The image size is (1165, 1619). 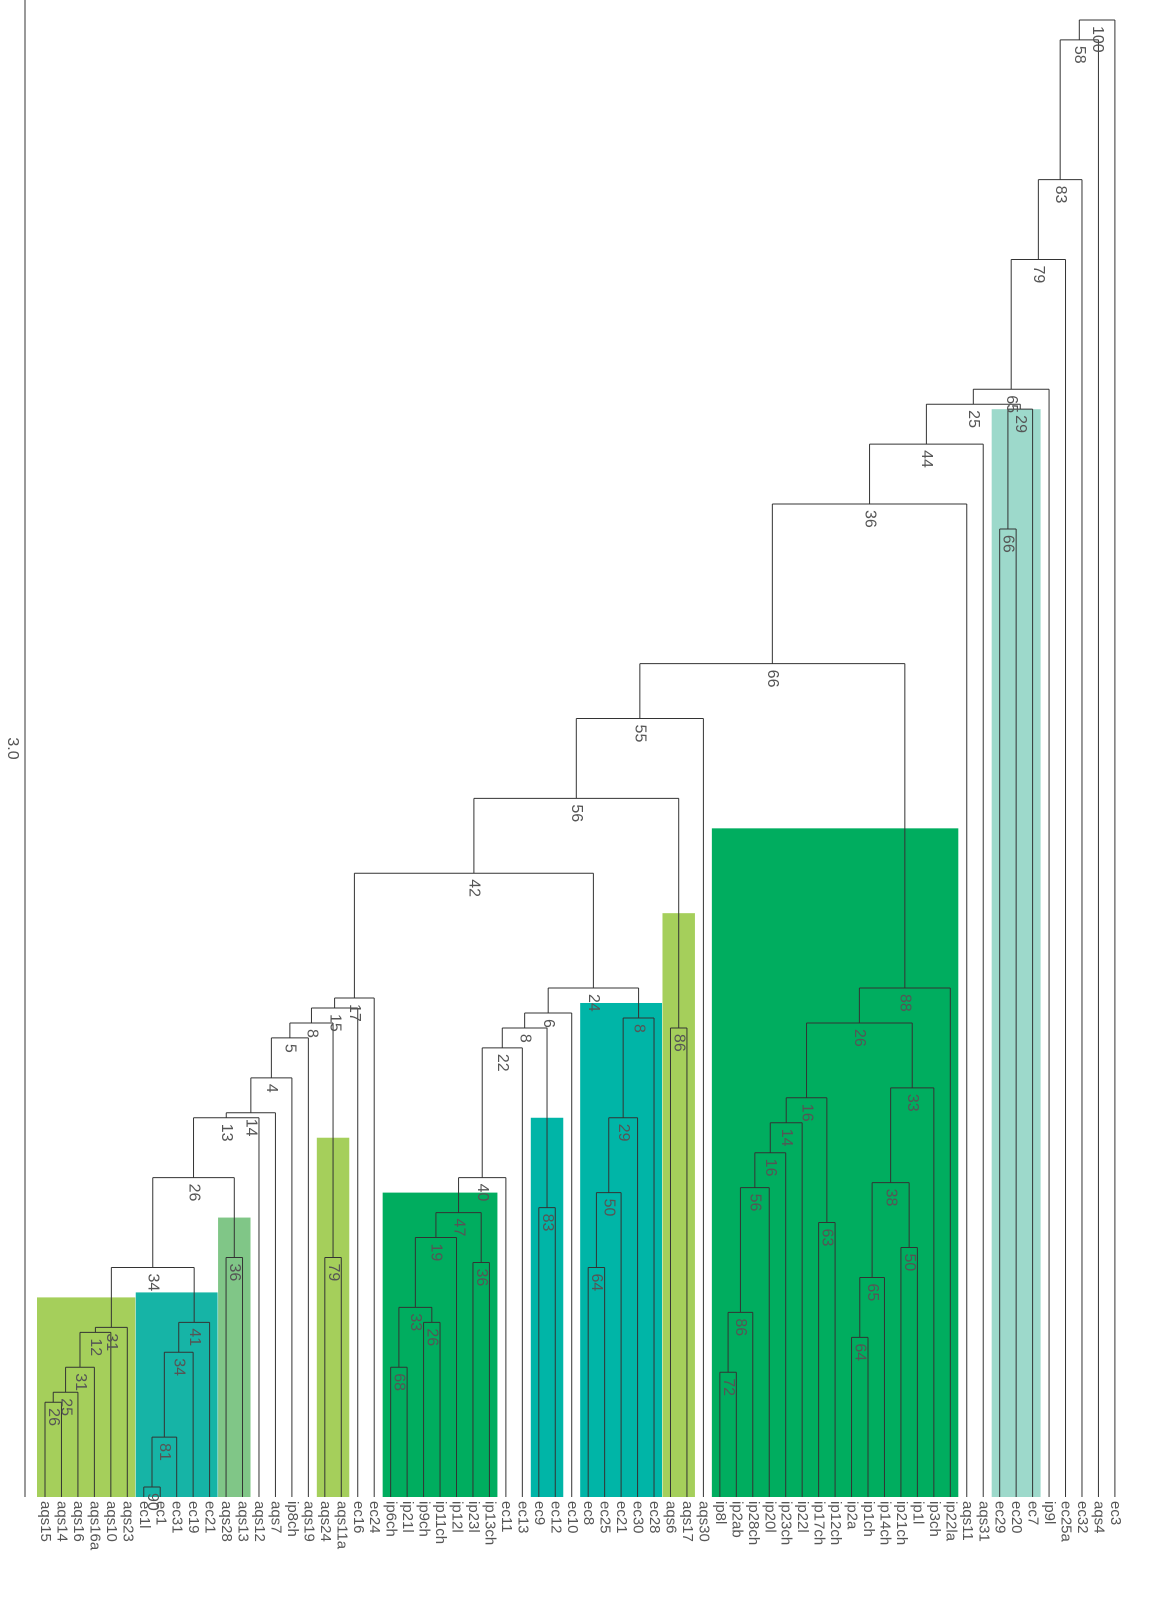 What do you see at coordinates (868, 1519) in the screenshot?
I see `leaf-label: ip1ch` at bounding box center [868, 1519].